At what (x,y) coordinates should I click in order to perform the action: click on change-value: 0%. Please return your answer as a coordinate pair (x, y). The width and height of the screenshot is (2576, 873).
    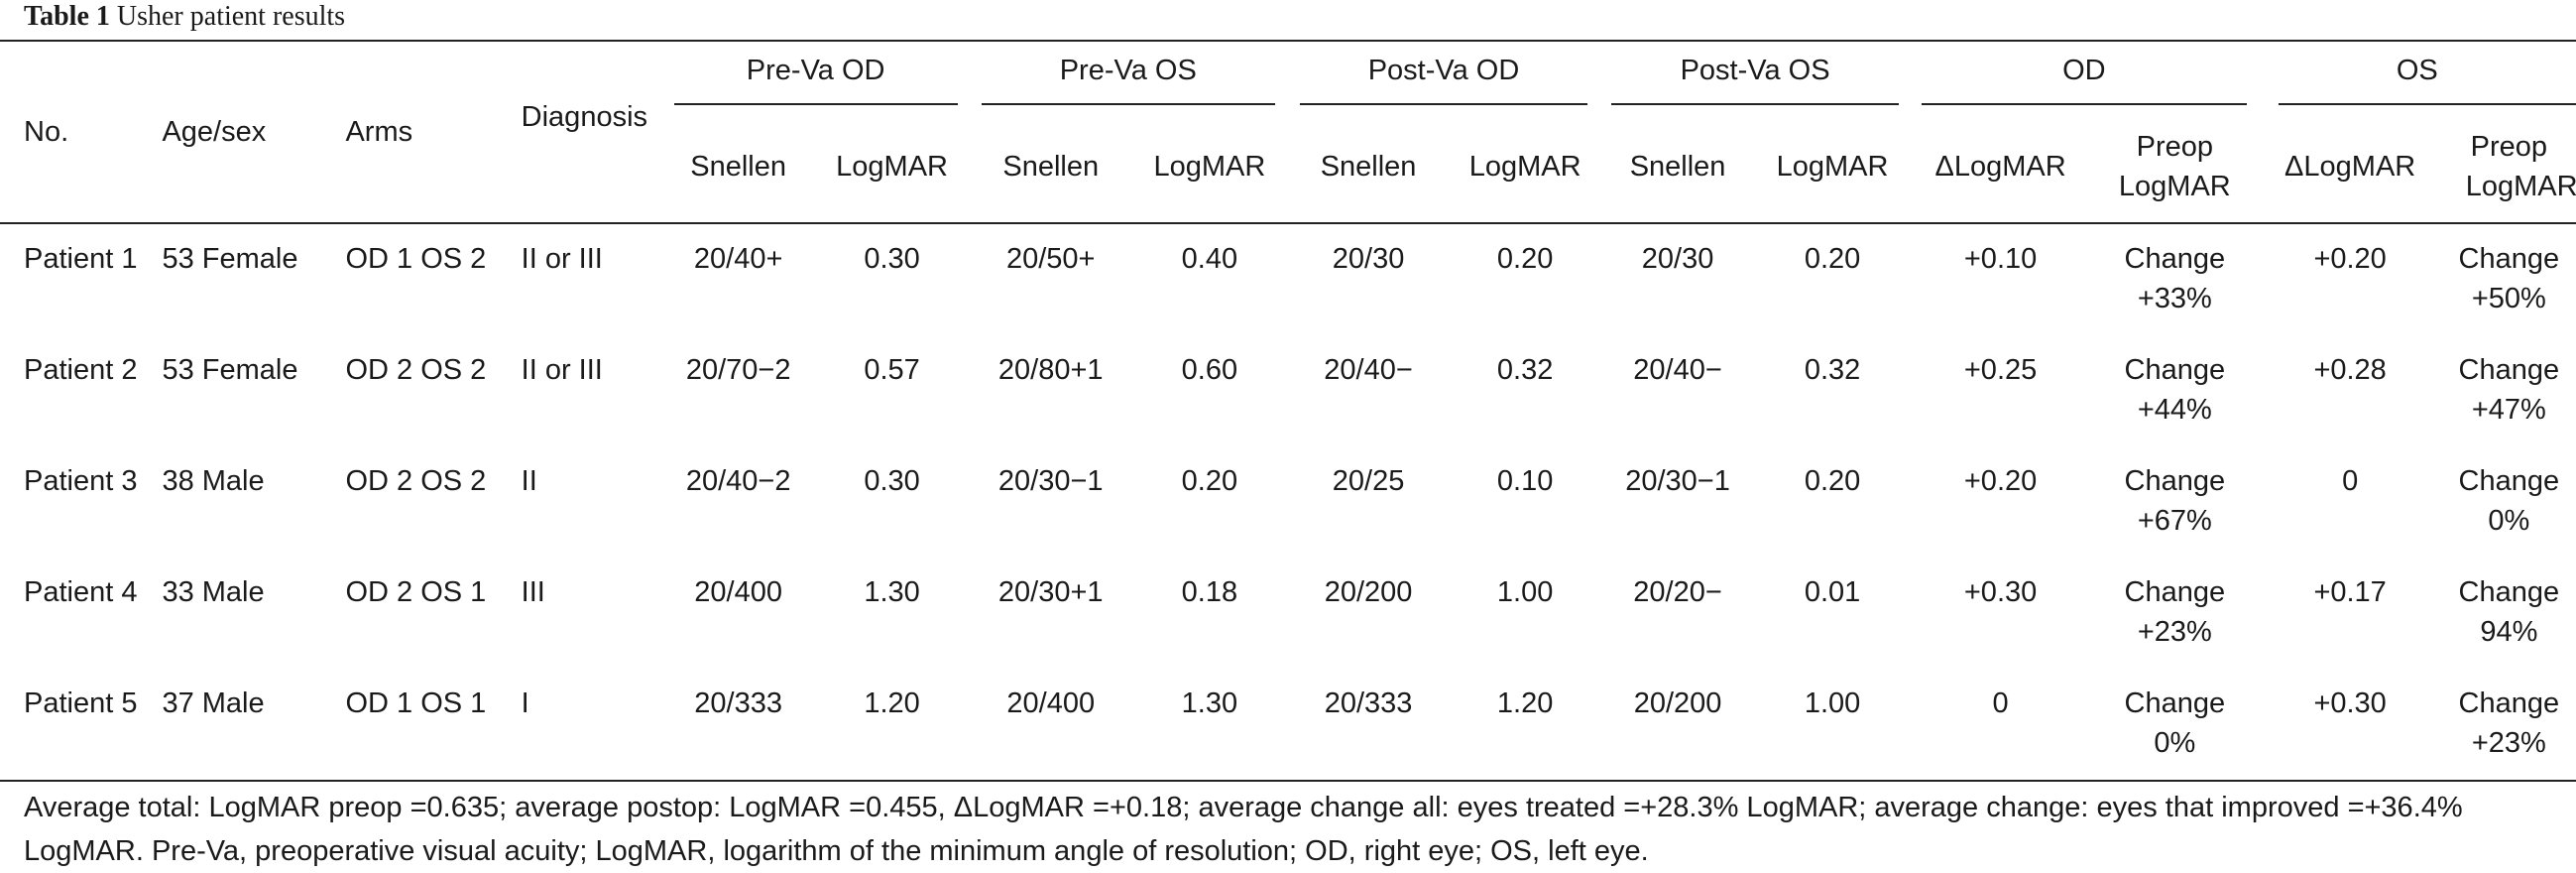
    Looking at the image, I should click on (2509, 521).